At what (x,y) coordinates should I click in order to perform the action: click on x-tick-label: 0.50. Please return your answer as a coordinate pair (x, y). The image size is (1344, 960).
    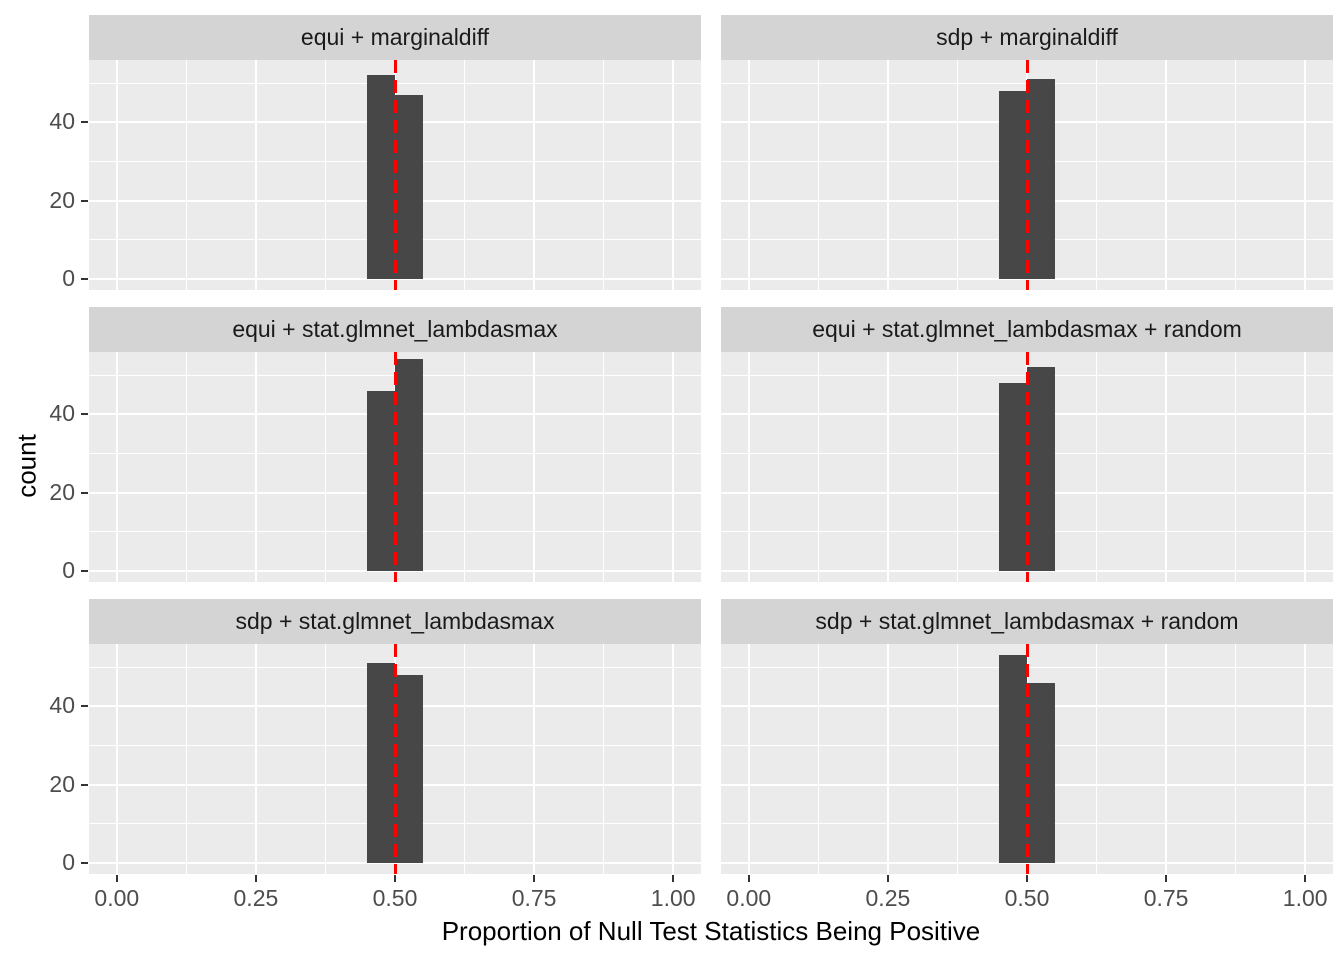
    Looking at the image, I should click on (1027, 898).